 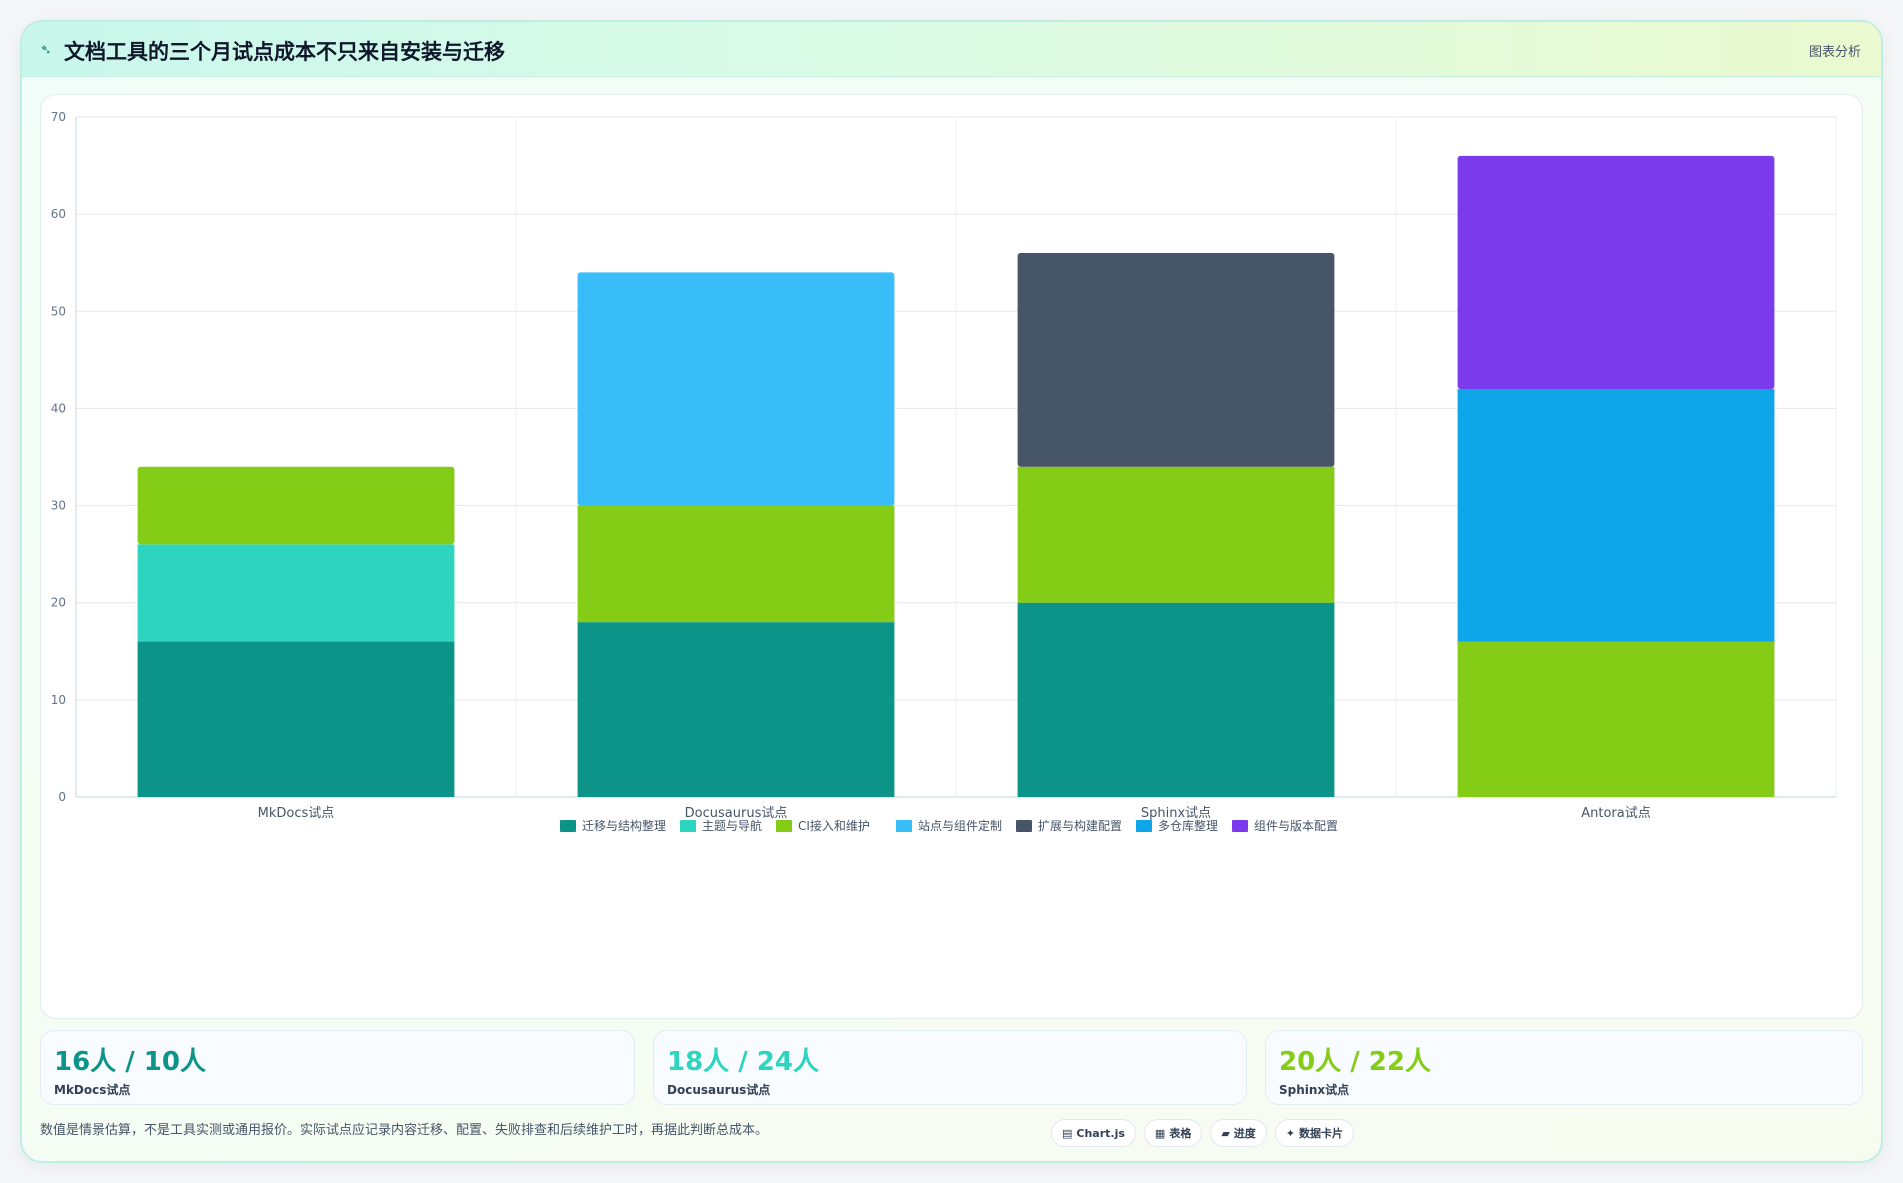 What do you see at coordinates (1176, 813) in the screenshot?
I see `x-tick-label: Sphinx试点` at bounding box center [1176, 813].